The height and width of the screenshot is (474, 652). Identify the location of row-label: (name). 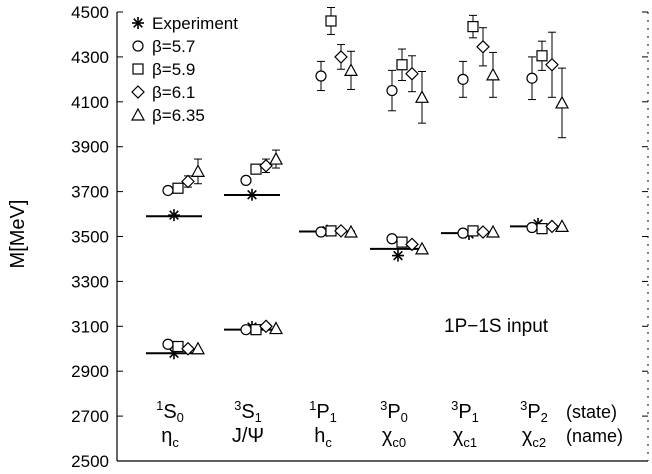
(594, 436).